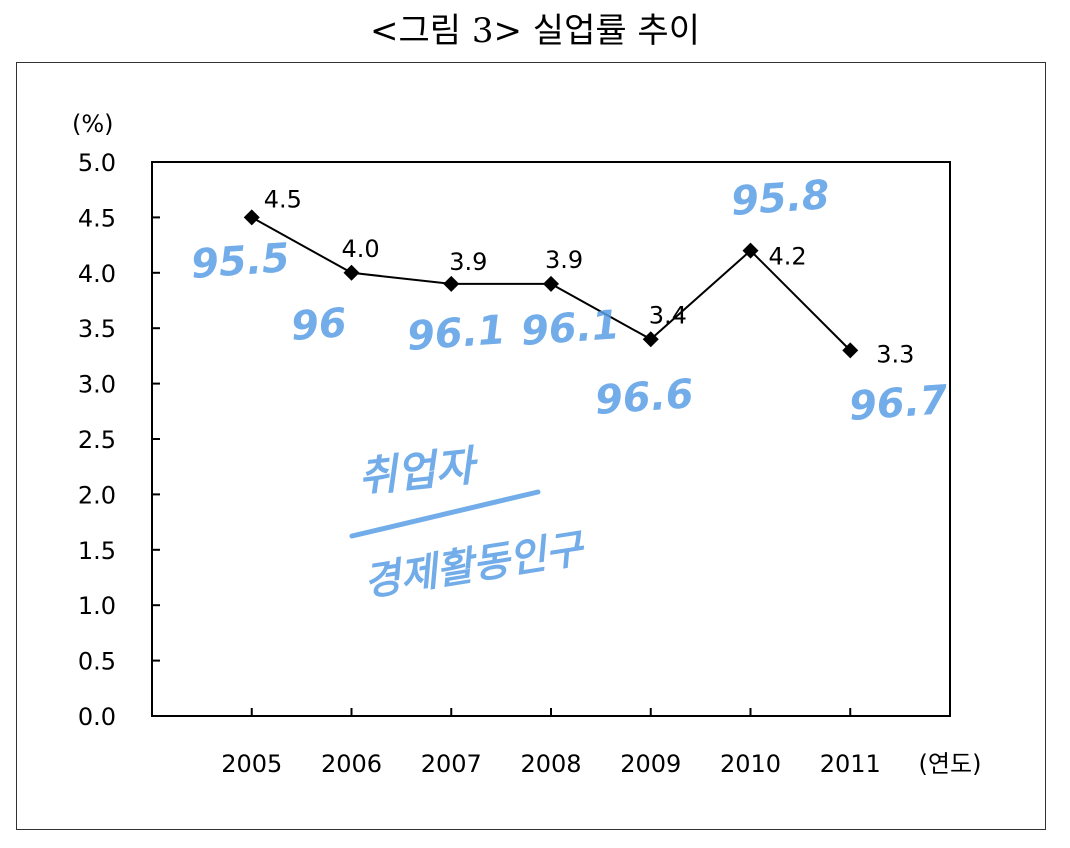 The width and height of the screenshot is (1070, 848). What do you see at coordinates (97, 274) in the screenshot?
I see `y-tick-label: 4.0` at bounding box center [97, 274].